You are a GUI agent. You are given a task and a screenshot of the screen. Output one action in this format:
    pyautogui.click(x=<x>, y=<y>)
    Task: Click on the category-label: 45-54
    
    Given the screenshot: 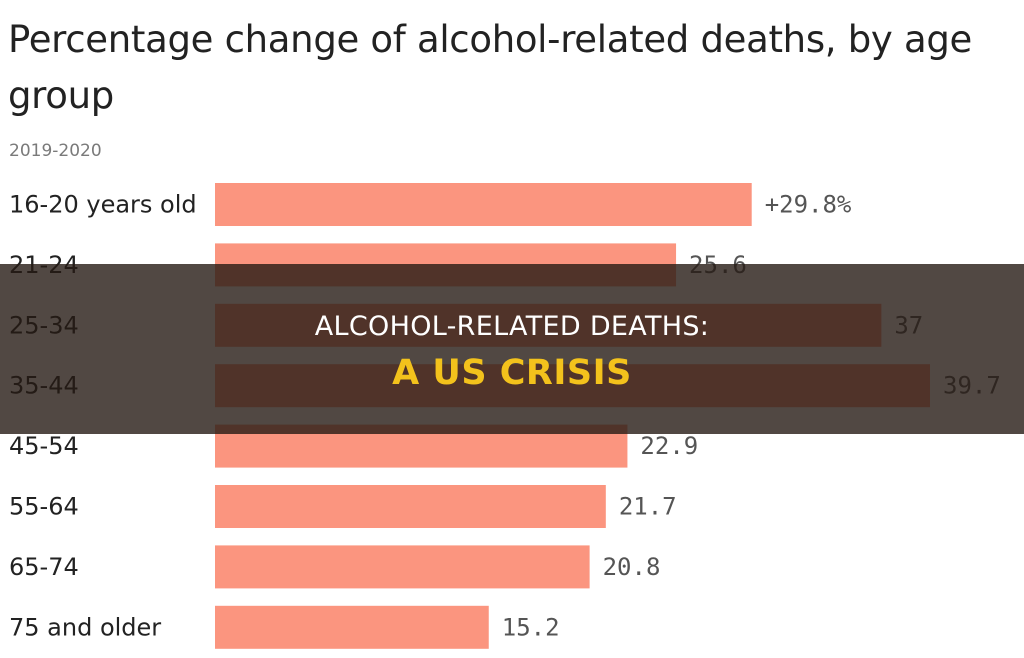 What is the action you would take?
    pyautogui.click(x=44, y=446)
    